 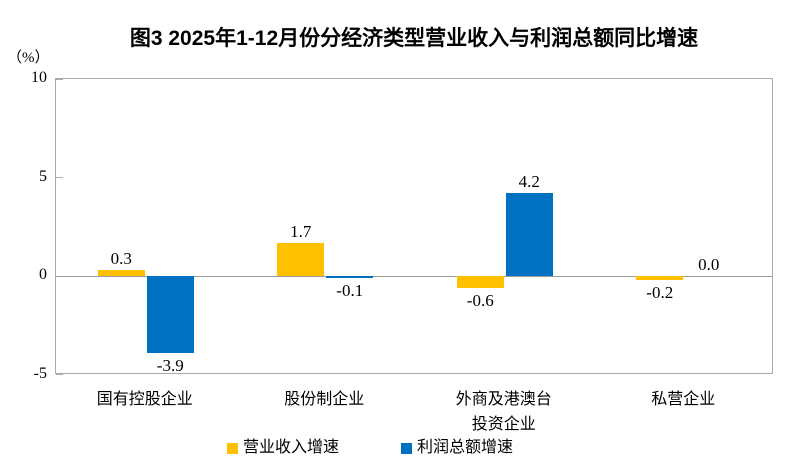 I want to click on x-category-label: 私营企业, so click(x=683, y=399).